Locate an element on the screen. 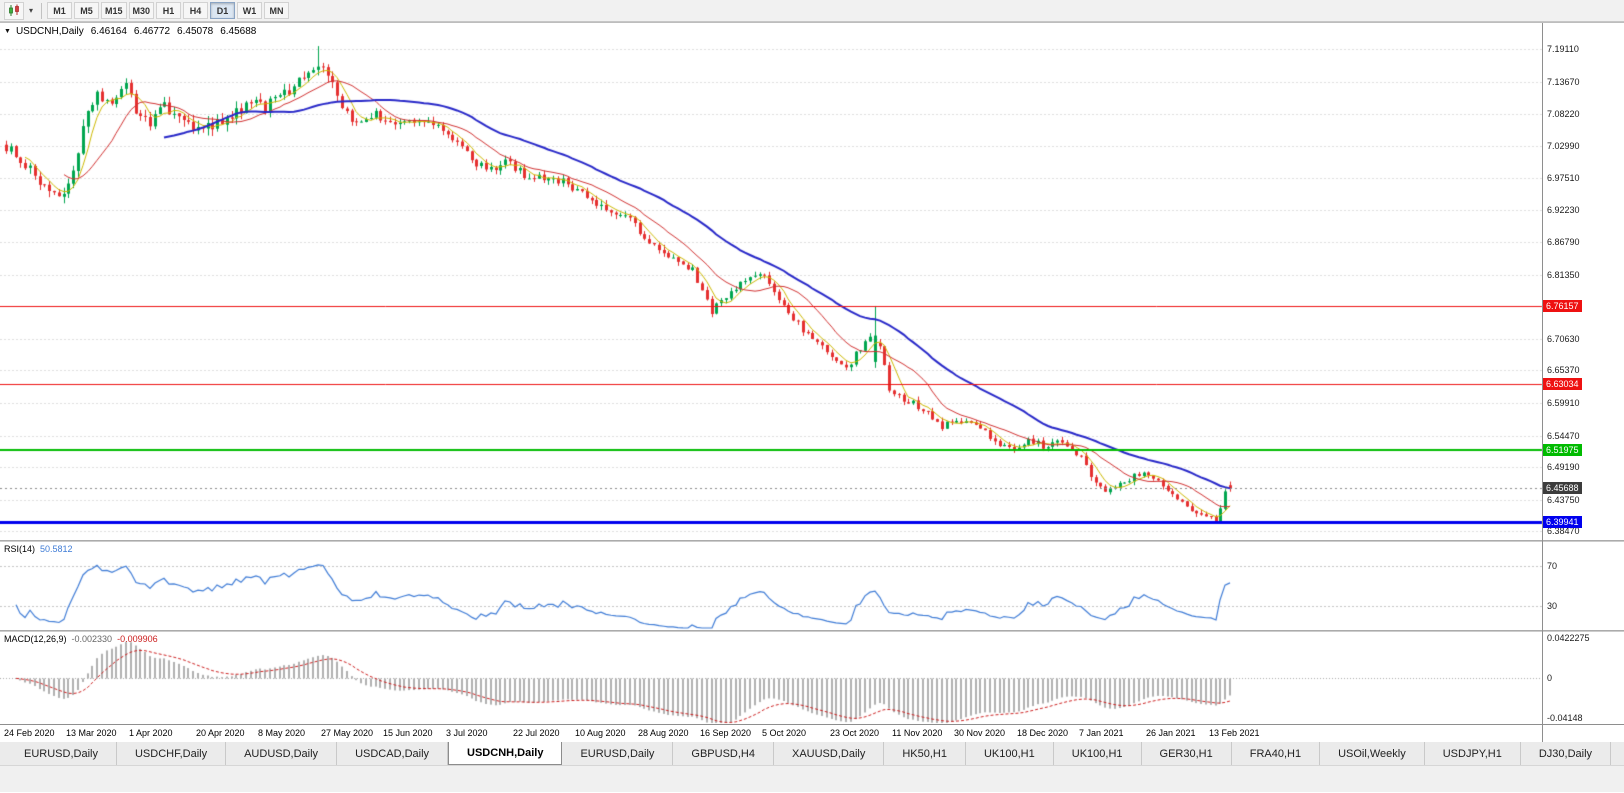 The image size is (1624, 793). macd-canvas is located at coordinates (812, 678).